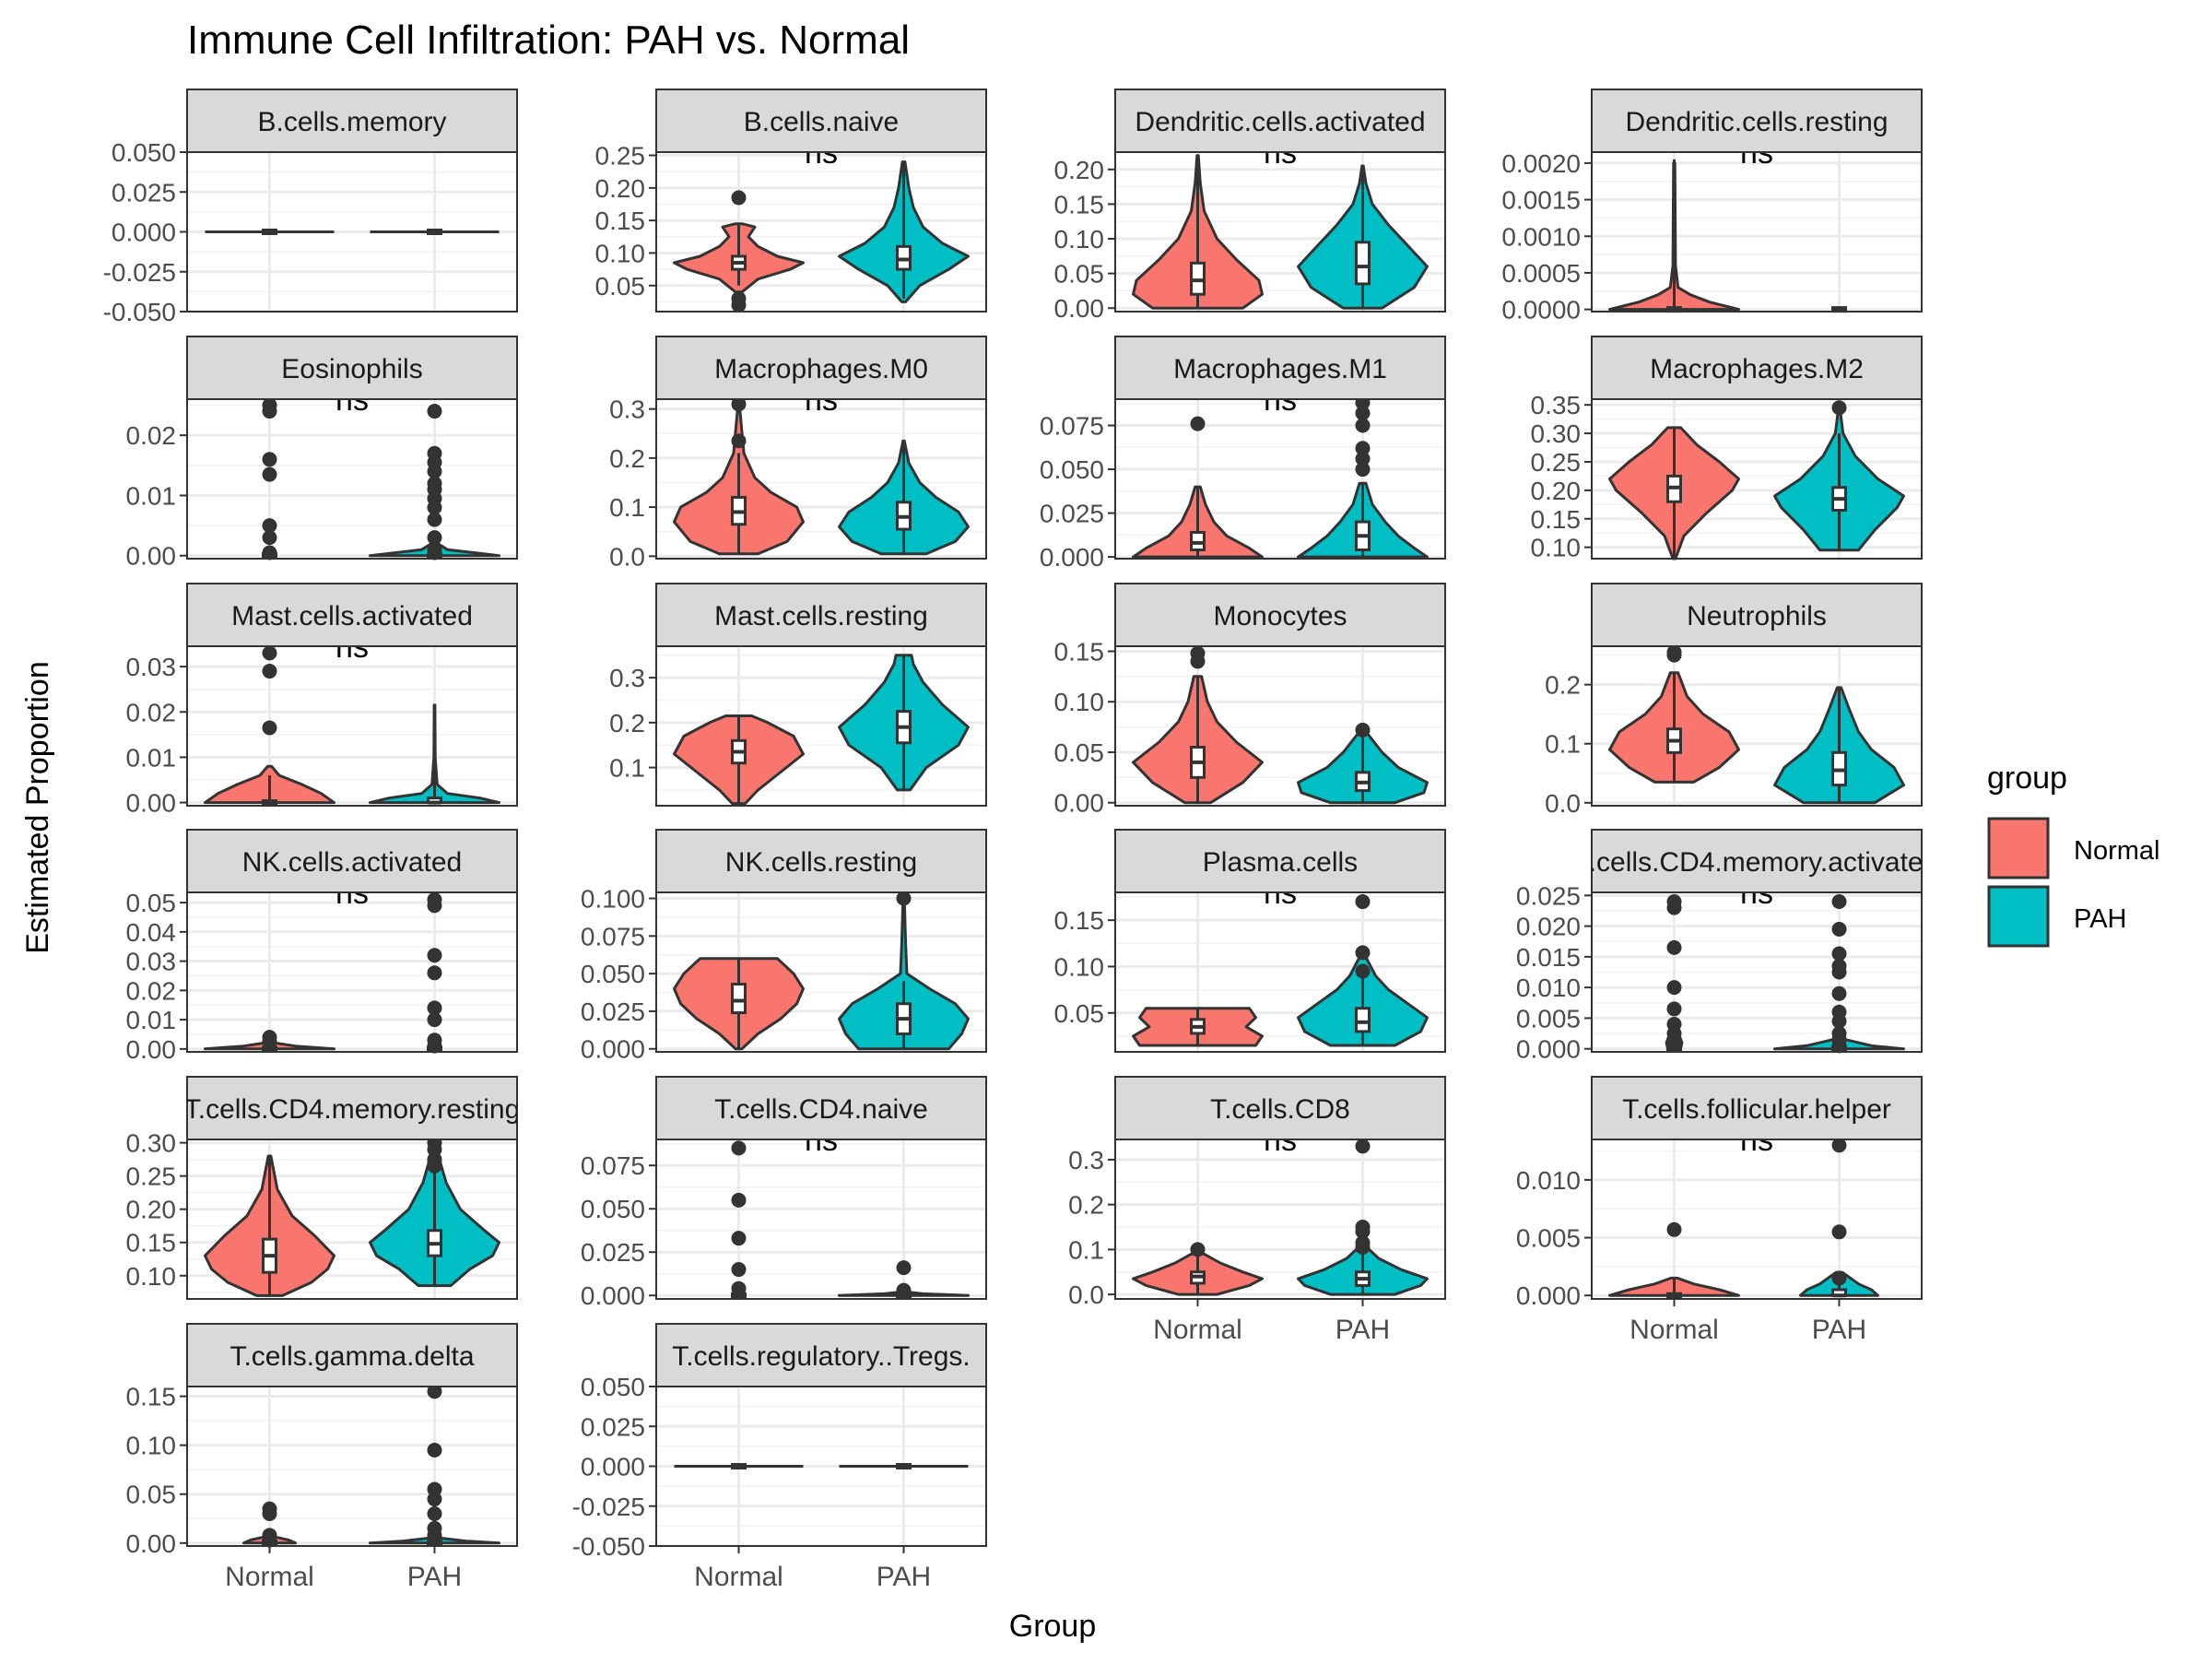 The width and height of the screenshot is (2212, 1664). I want to click on strip-label: T.cells.CD4.naive, so click(821, 1109).